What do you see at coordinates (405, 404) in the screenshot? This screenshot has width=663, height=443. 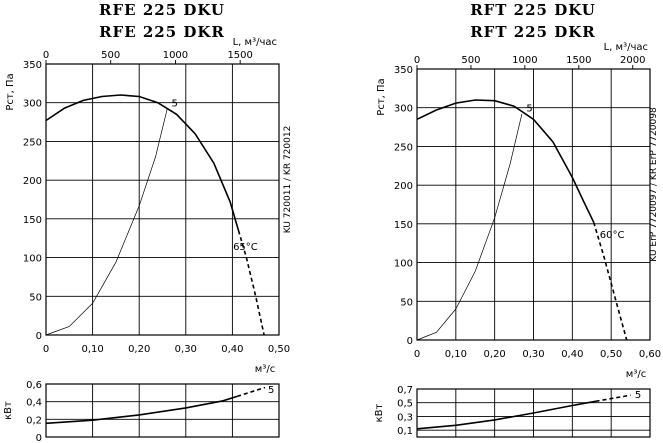 I see `power-y-tick-label: 0,5` at bounding box center [405, 404].